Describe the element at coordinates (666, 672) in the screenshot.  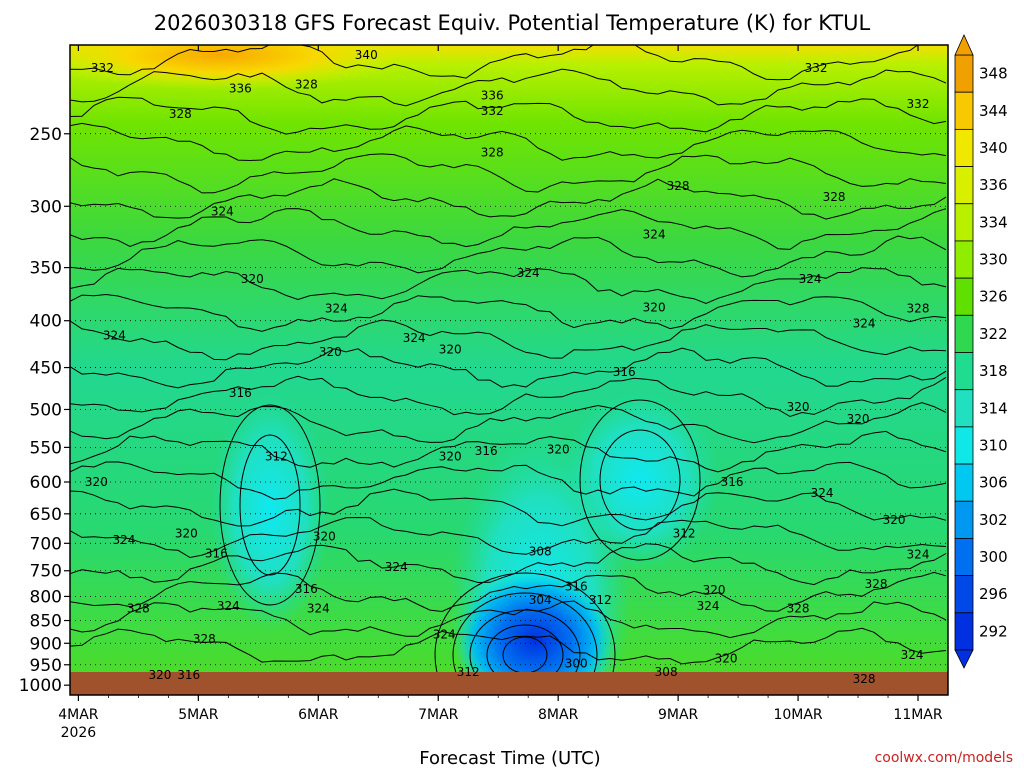
I see `contour-label: 308` at that location.